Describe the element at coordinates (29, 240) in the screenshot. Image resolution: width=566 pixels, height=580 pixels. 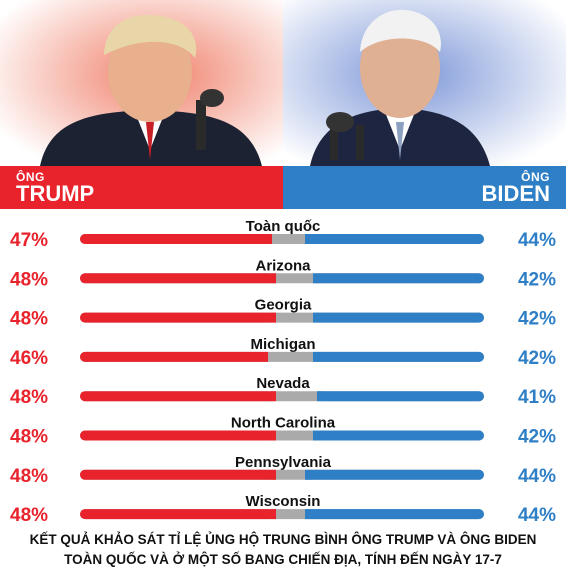
I see `trump-value-label: 47%` at that location.